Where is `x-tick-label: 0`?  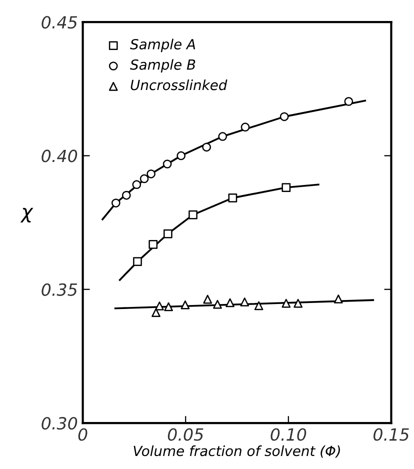 x-tick-label: 0 is located at coordinates (83, 434).